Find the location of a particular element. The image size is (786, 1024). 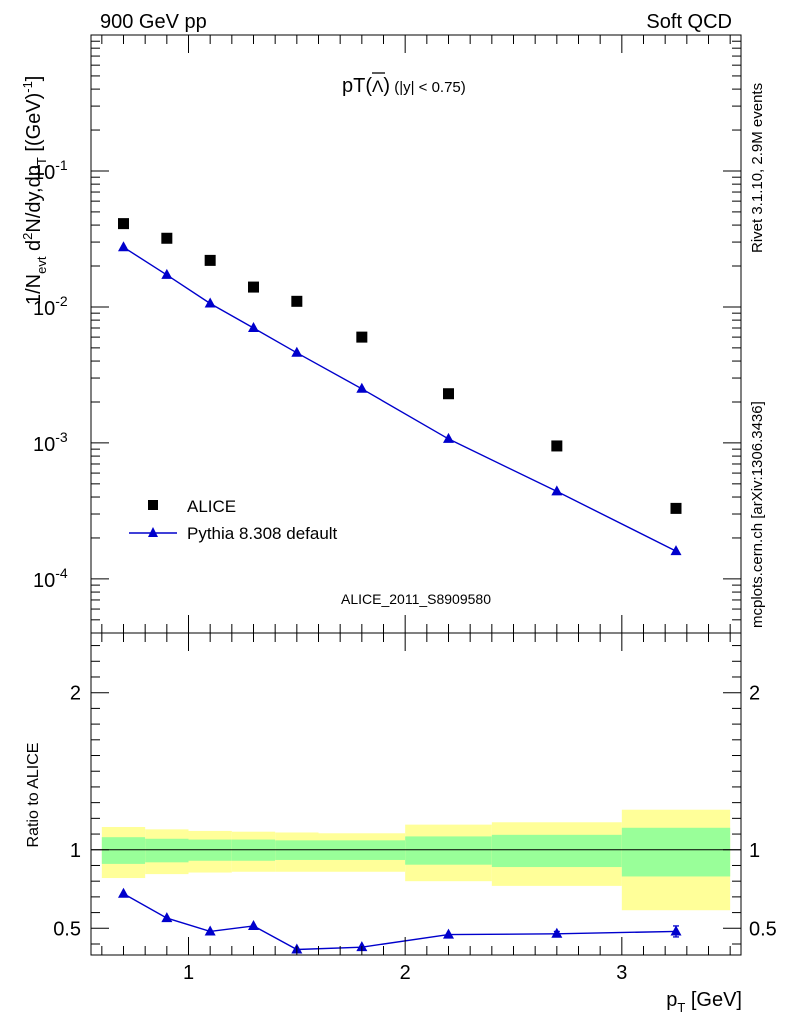

ratio-ytick-label: 1 is located at coordinates (75, 851).